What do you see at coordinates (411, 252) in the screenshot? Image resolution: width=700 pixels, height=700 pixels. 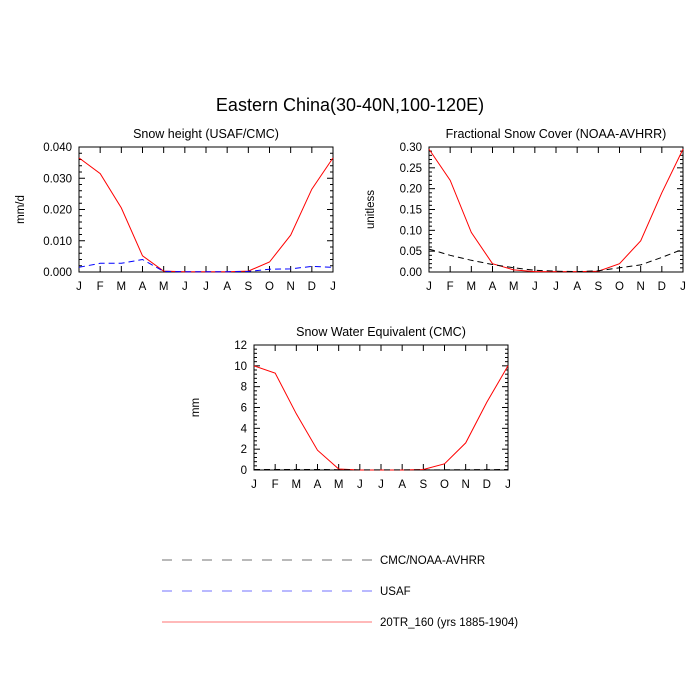 I see `y-tick-label: 0.05` at bounding box center [411, 252].